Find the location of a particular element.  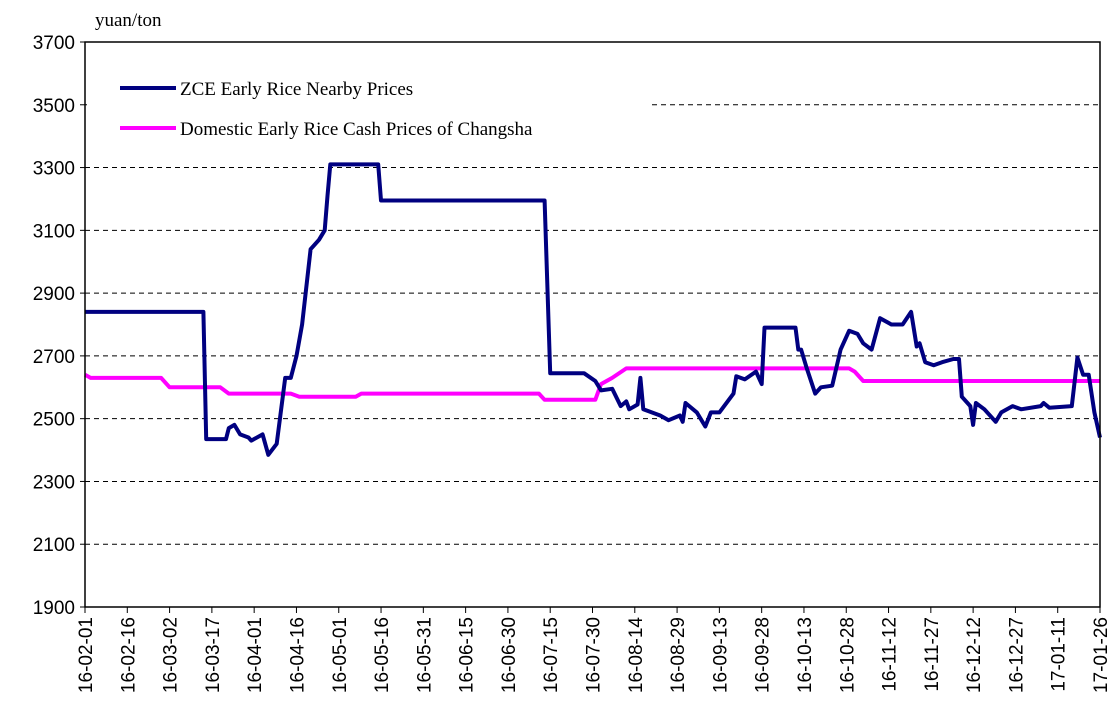

legend-label: ZCE Early Rice Nearby Prices is located at coordinates (296, 89).